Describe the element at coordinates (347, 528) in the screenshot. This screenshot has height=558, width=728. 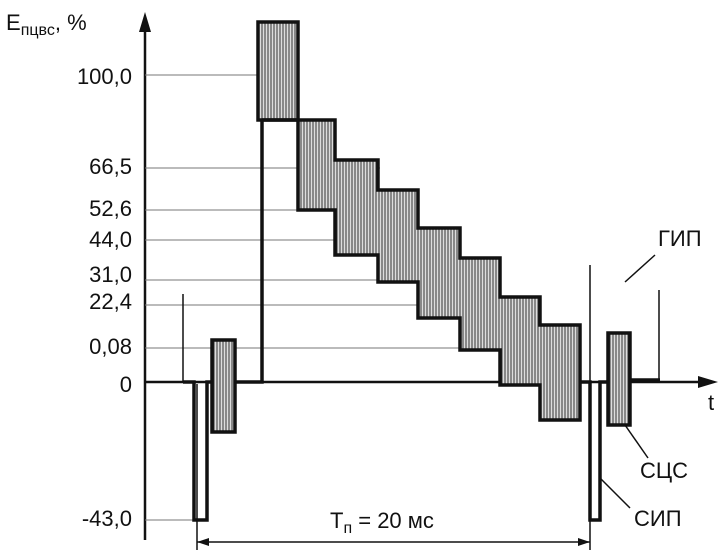
I see `period-sub: п` at that location.